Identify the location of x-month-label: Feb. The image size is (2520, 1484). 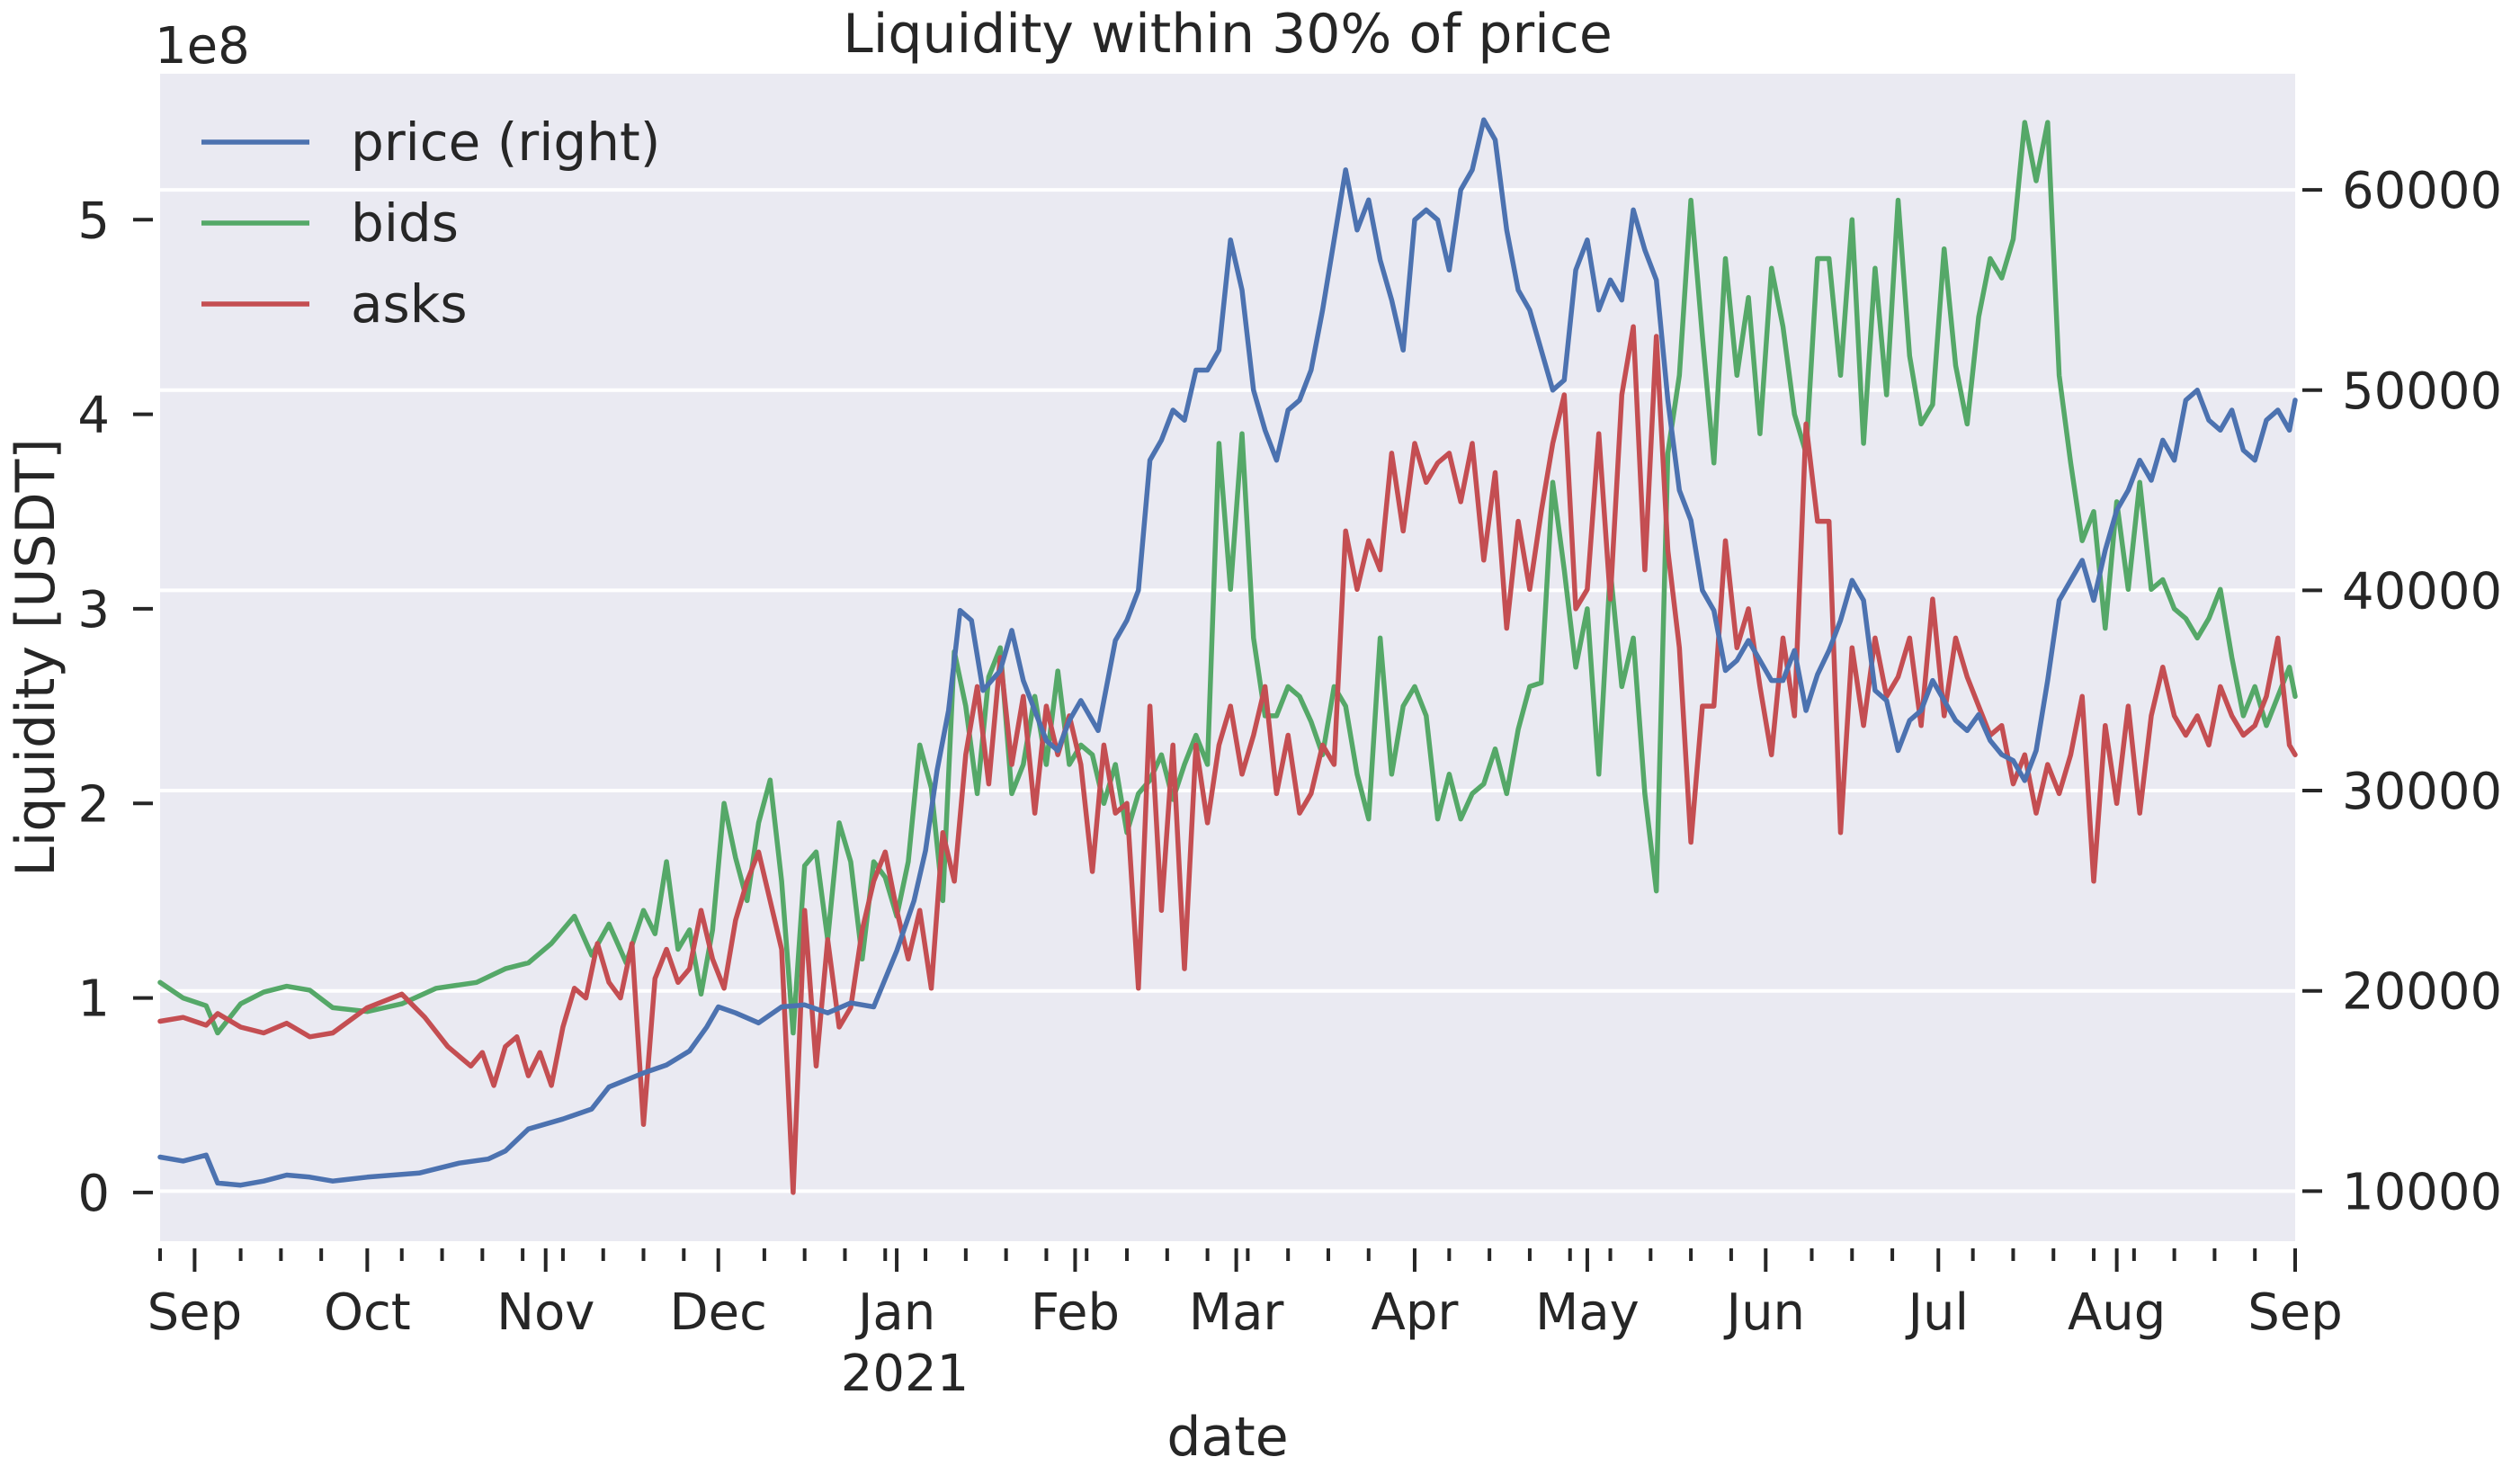
(1075, 1312).